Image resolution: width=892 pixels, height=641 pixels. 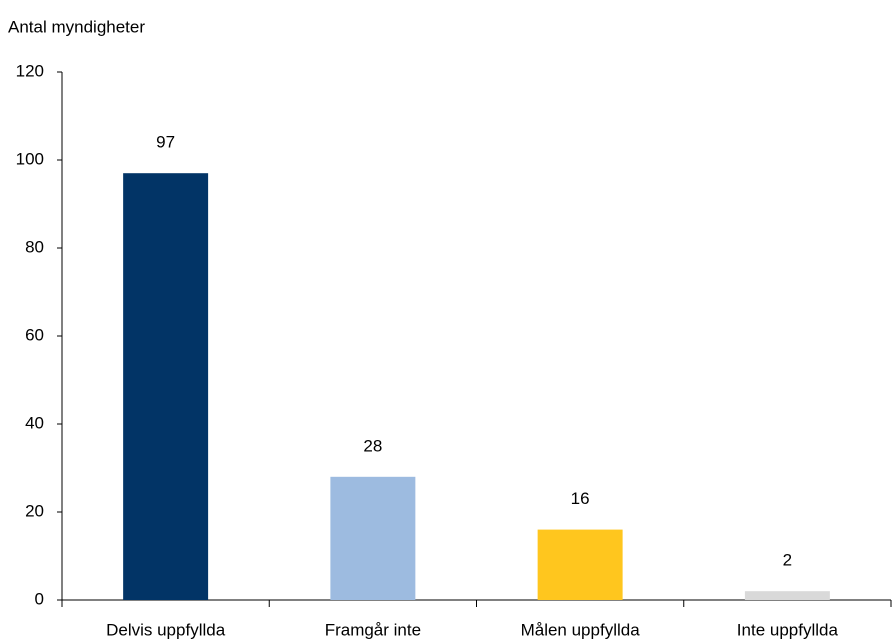 What do you see at coordinates (581, 629) in the screenshot?
I see `x-tick-label: Målen uppfyllda` at bounding box center [581, 629].